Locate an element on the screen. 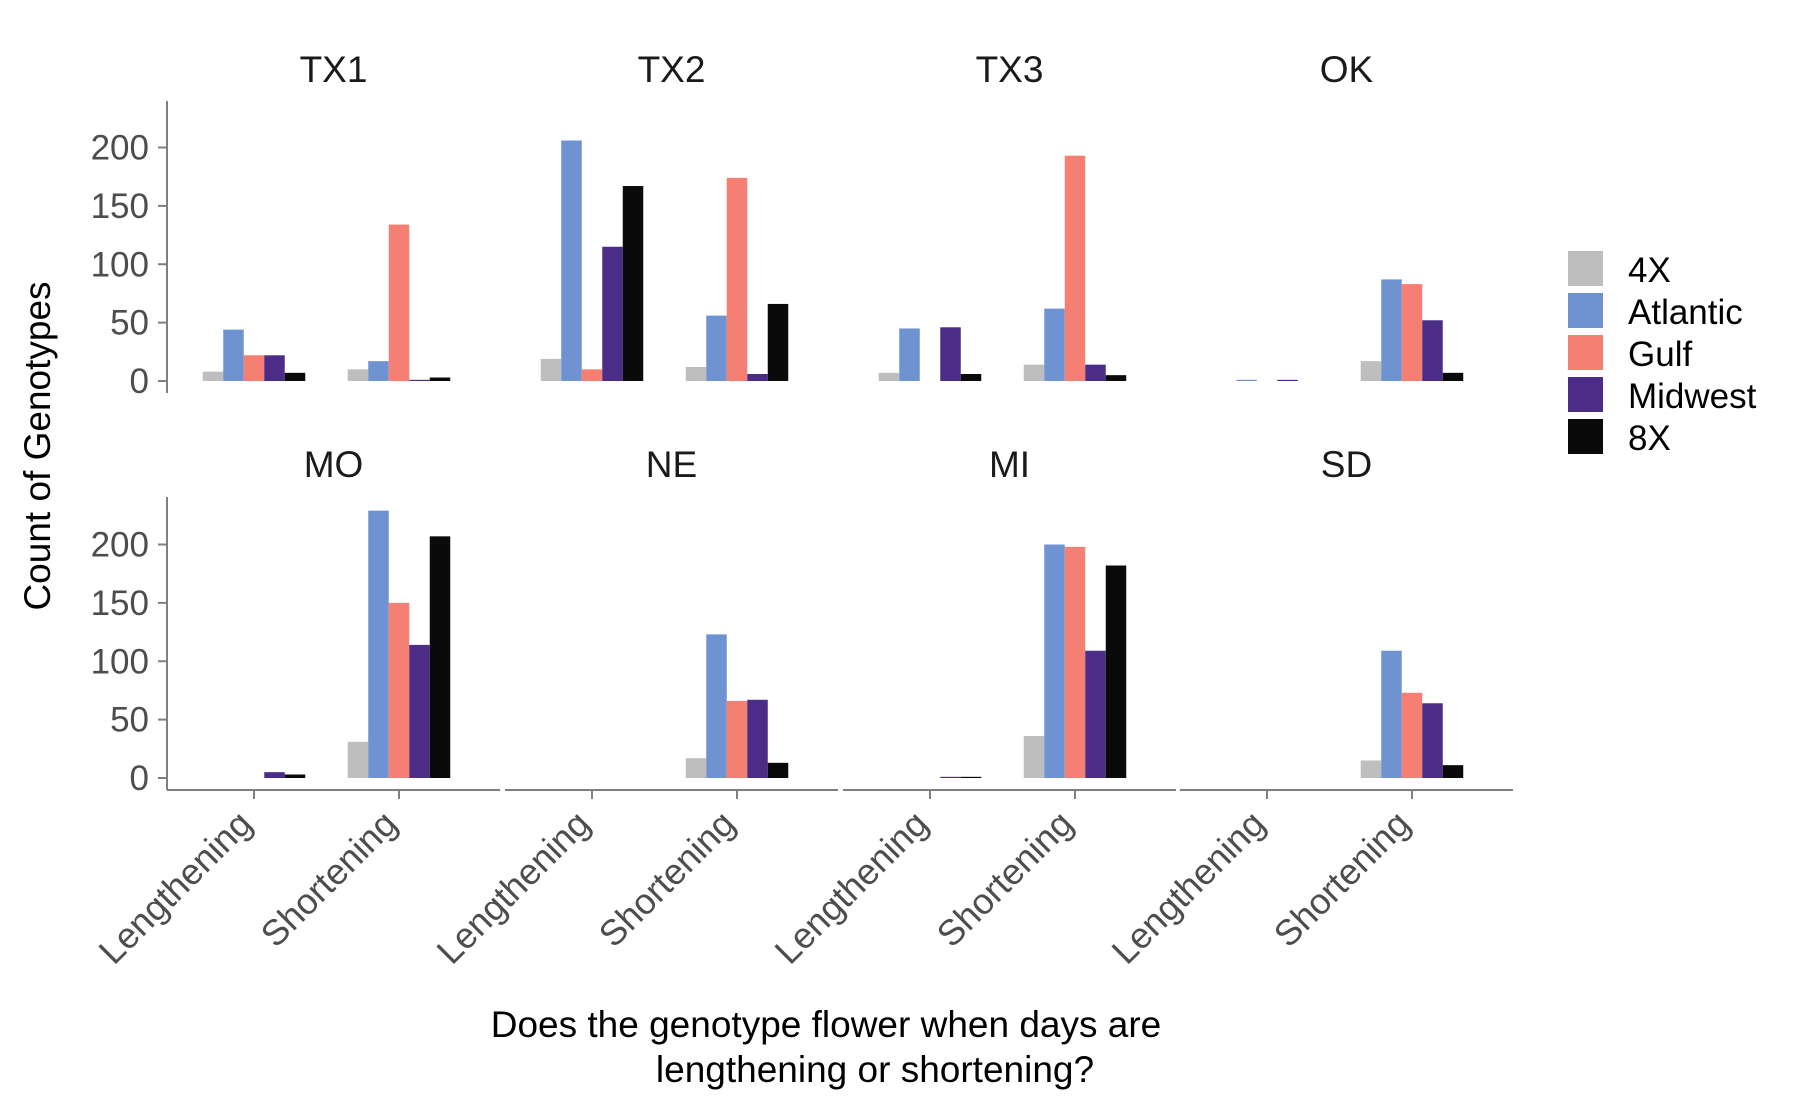 Image resolution: width=1800 pixels, height=1113 pixels. bar-tx1-lengthening-midwest is located at coordinates (274, 368).